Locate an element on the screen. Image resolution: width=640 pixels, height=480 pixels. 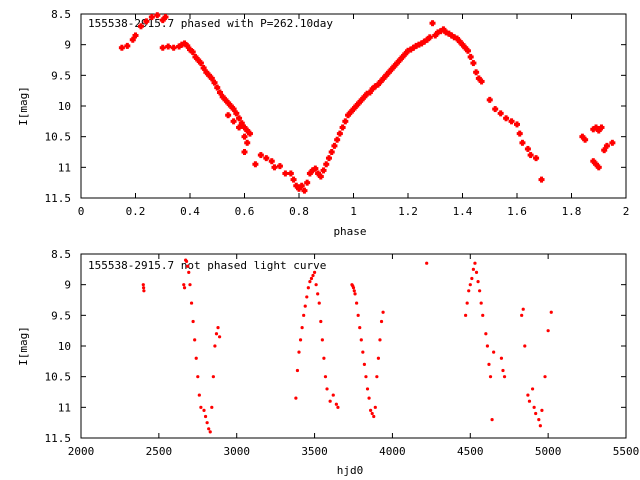
y-tick-label: 10 is located at coordinates (64, 106).